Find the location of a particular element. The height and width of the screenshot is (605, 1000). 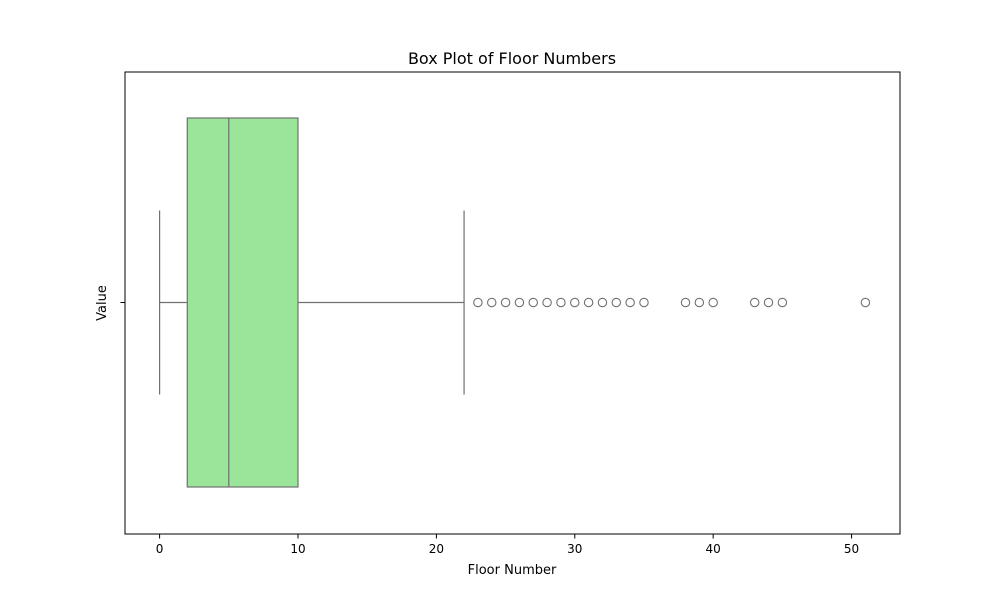

x-axis-label: Floor Number is located at coordinates (512, 570).